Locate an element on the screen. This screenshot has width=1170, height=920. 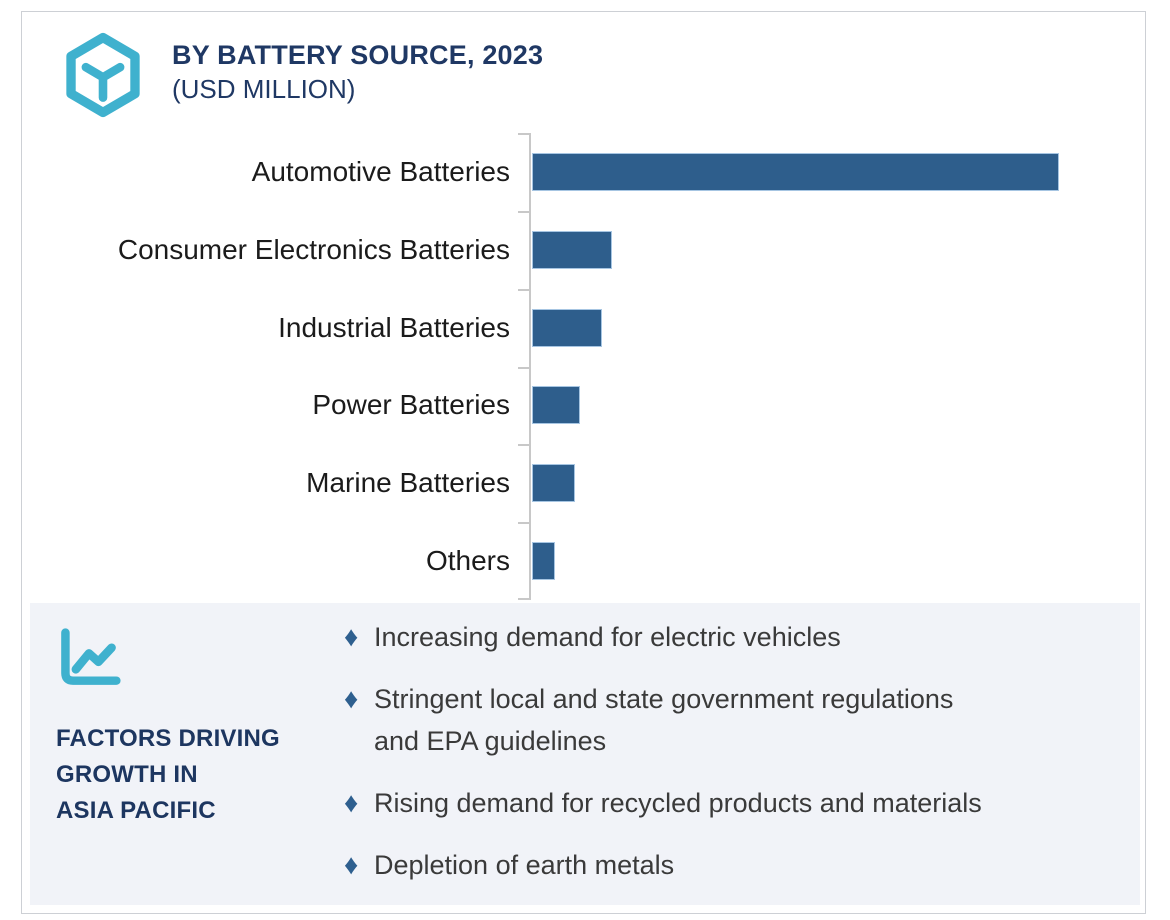
bar-marine-batteries is located at coordinates (553, 483).